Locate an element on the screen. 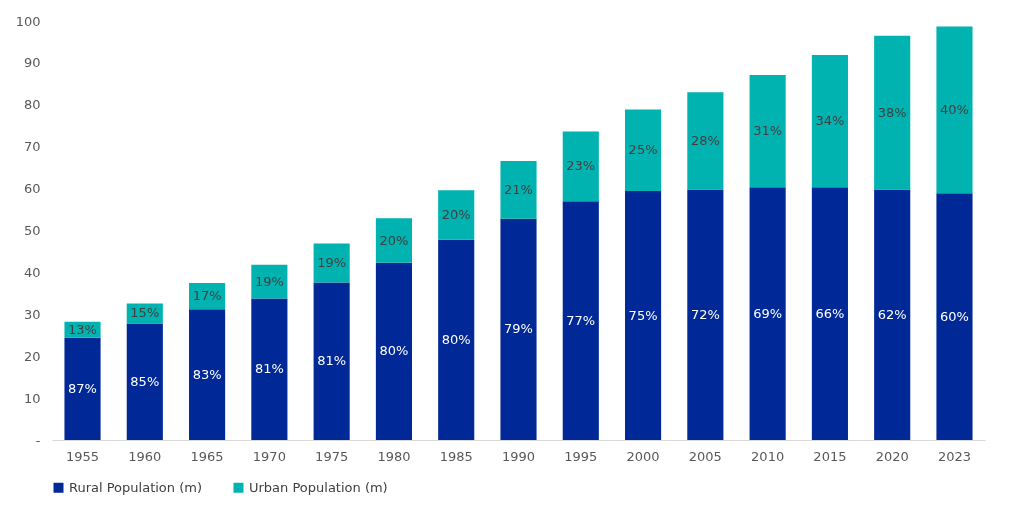 The image size is (1009, 517). annotation: 31% is located at coordinates (768, 131).